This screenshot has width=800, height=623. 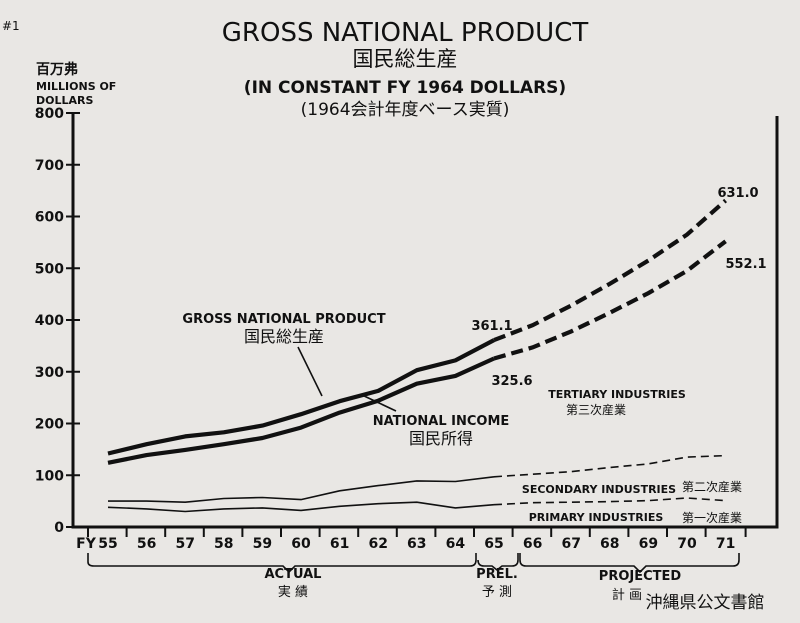 What do you see at coordinates (49, 425) in the screenshot?
I see `y-tick-label: 200` at bounding box center [49, 425].